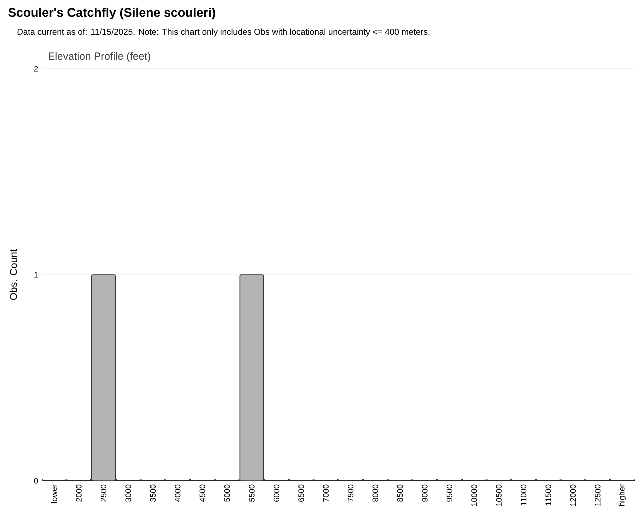 The image size is (640, 523). I want to click on text: Elevation Profile (feet), so click(99, 57).